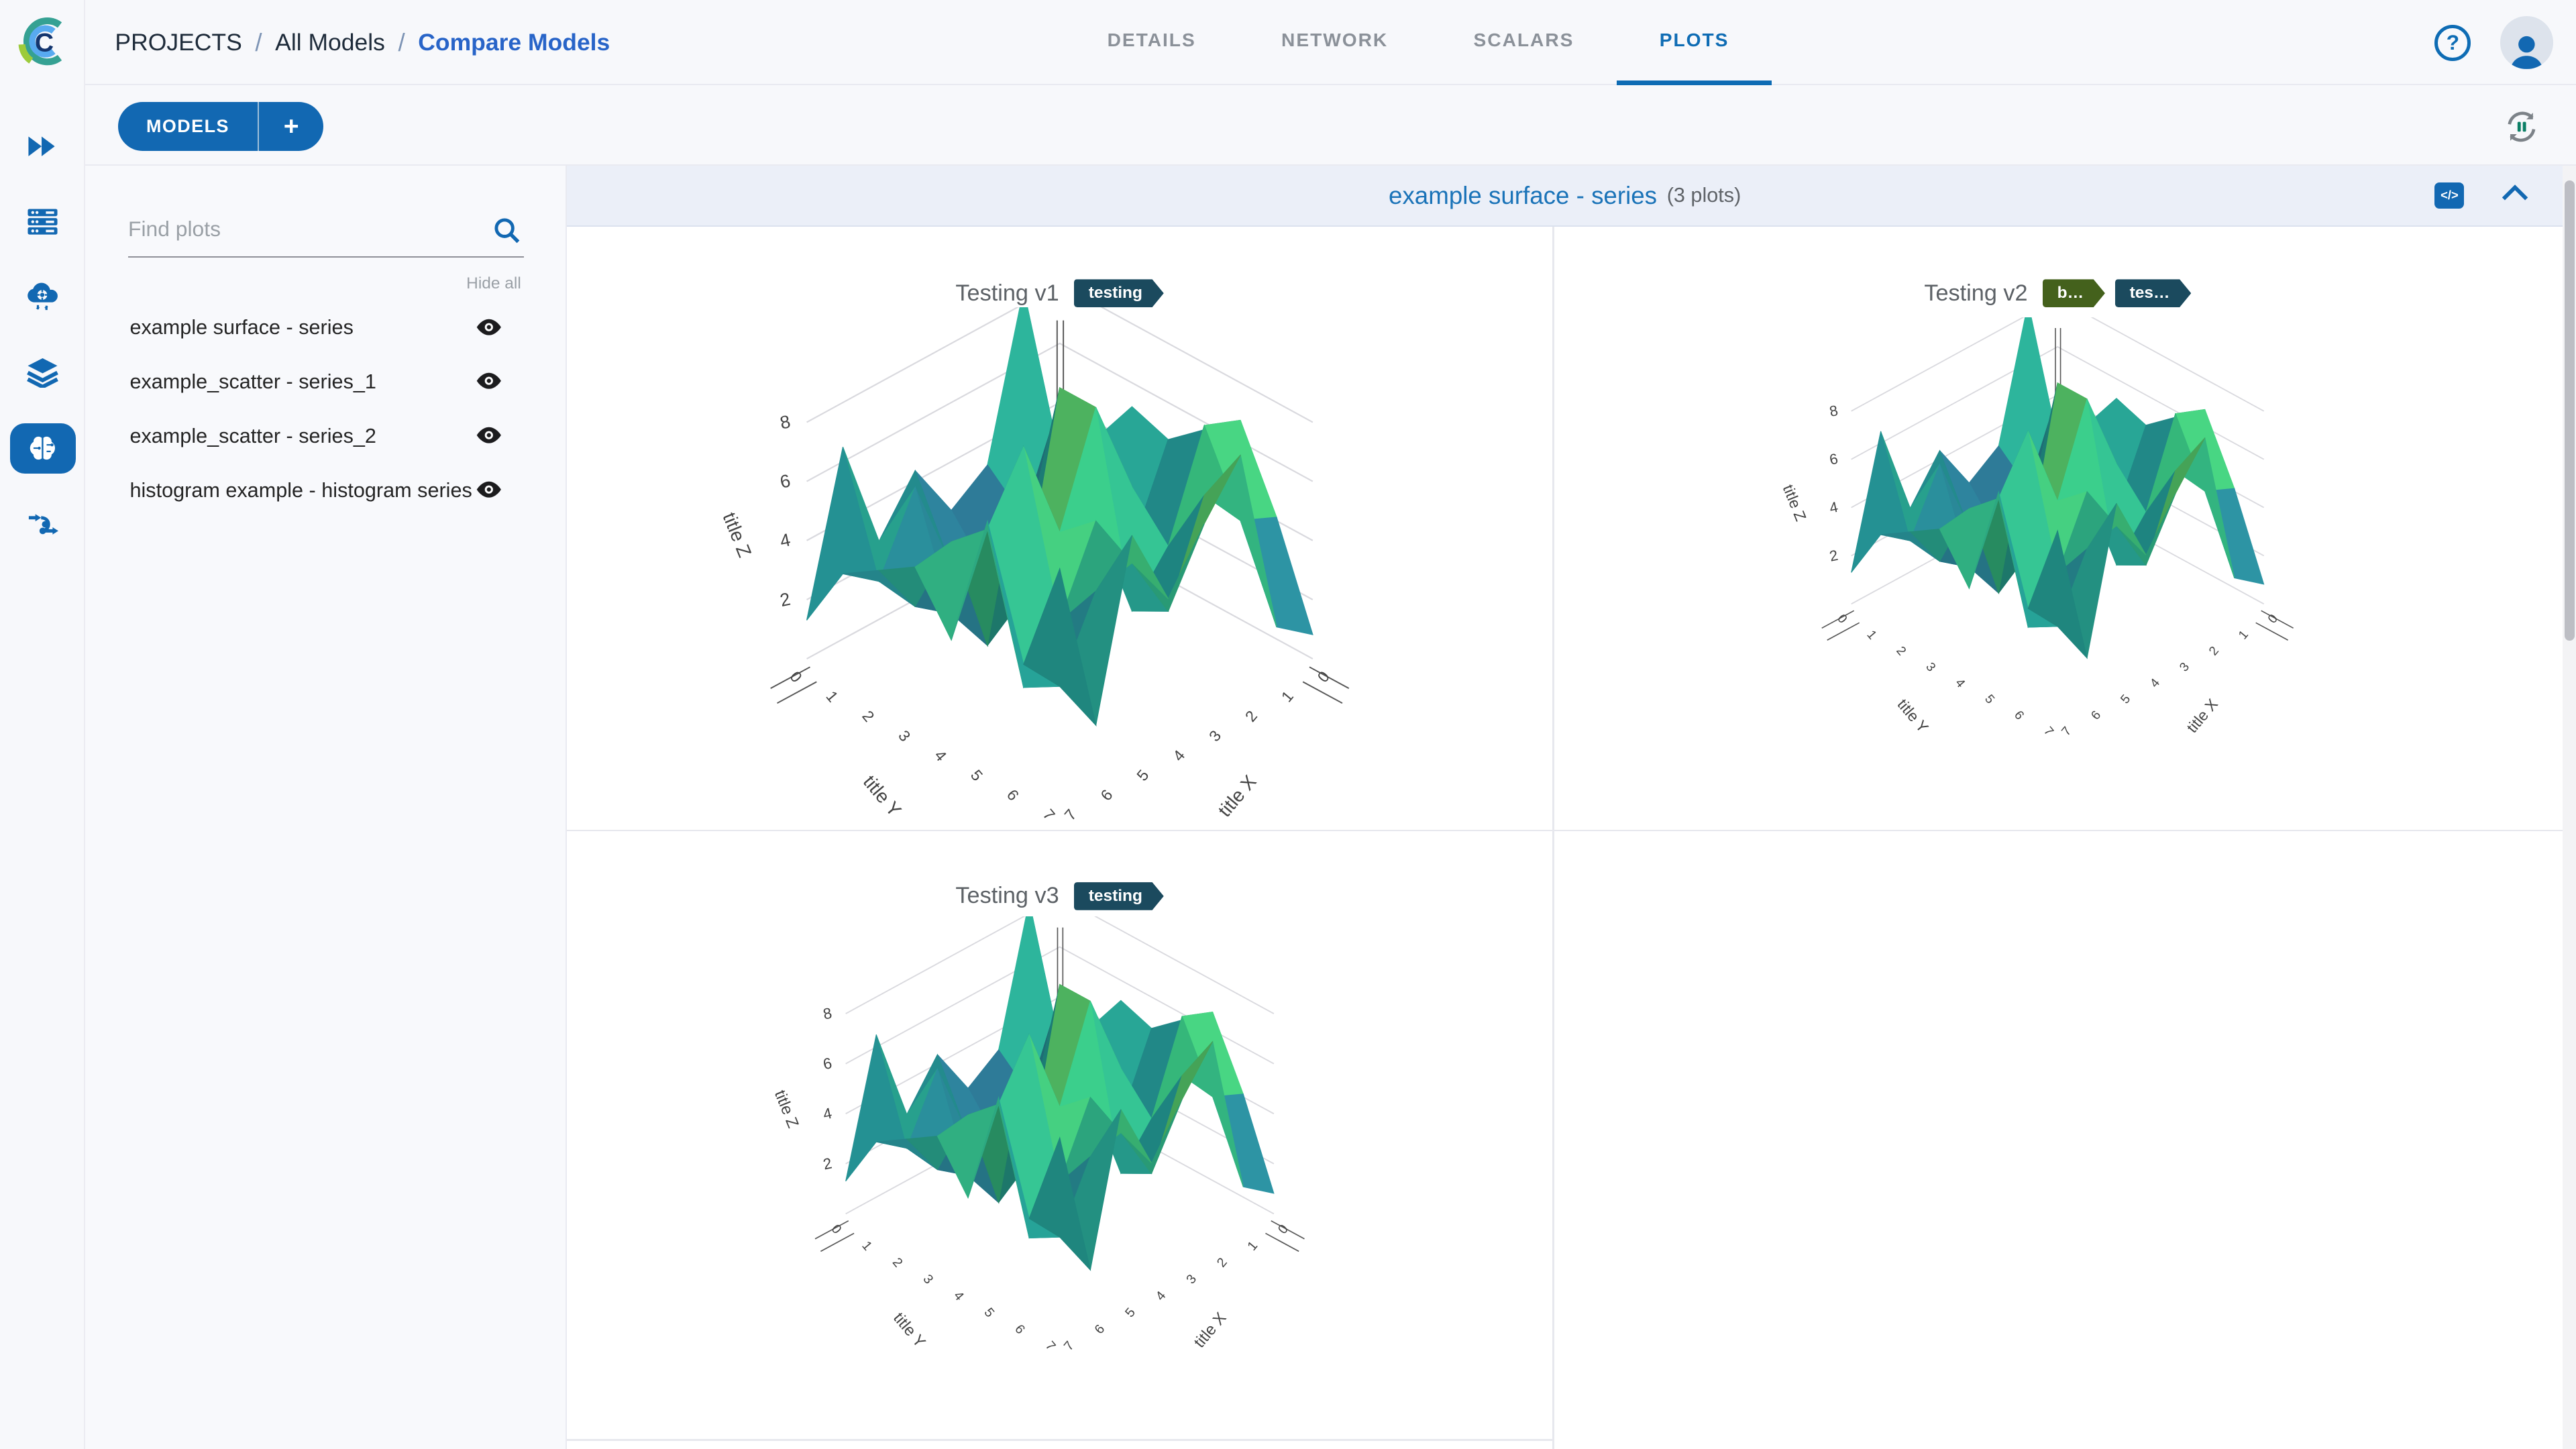  What do you see at coordinates (1210, 1330) in the screenshot?
I see `svg-text: title X` at bounding box center [1210, 1330].